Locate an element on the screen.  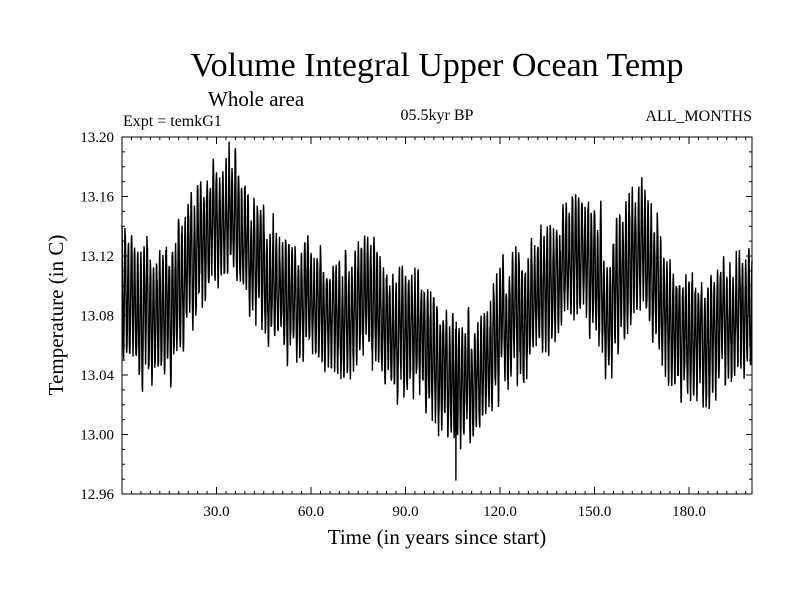
x-tick-label: 120.0 is located at coordinates (500, 512).